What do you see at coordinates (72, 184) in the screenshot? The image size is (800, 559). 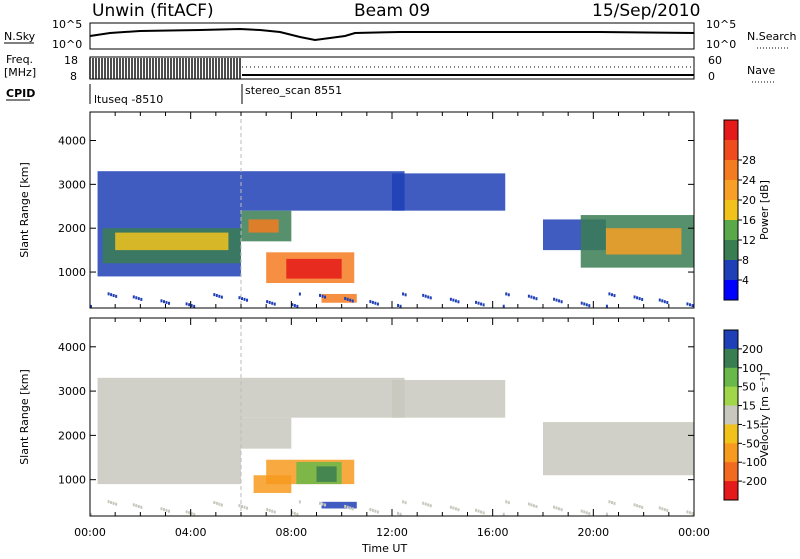 I see `power-ytick-label: 3000` at bounding box center [72, 184].